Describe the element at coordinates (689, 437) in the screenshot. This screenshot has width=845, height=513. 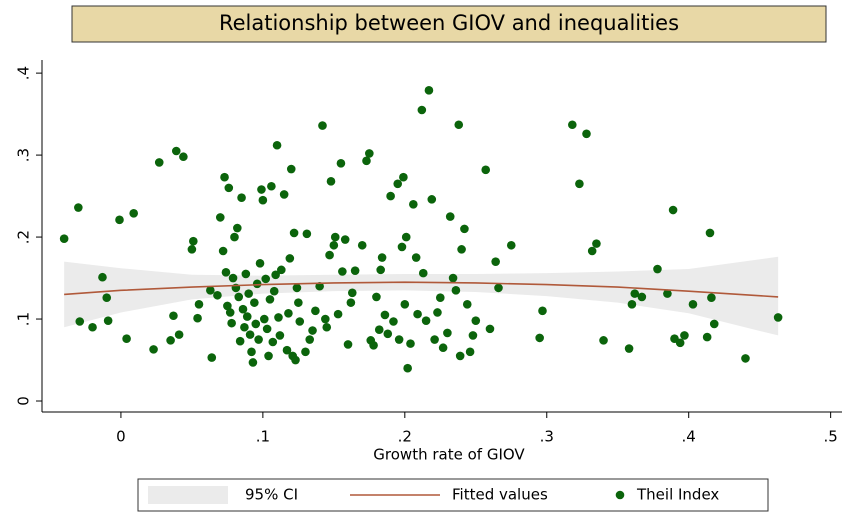
I see `x-tick-label: .4` at that location.